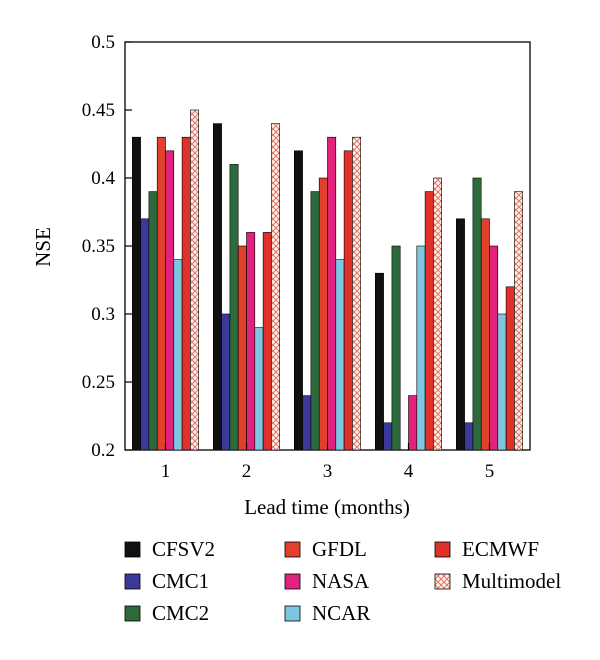  Describe the element at coordinates (490, 471) in the screenshot. I see `x-tick-label: 5` at that location.